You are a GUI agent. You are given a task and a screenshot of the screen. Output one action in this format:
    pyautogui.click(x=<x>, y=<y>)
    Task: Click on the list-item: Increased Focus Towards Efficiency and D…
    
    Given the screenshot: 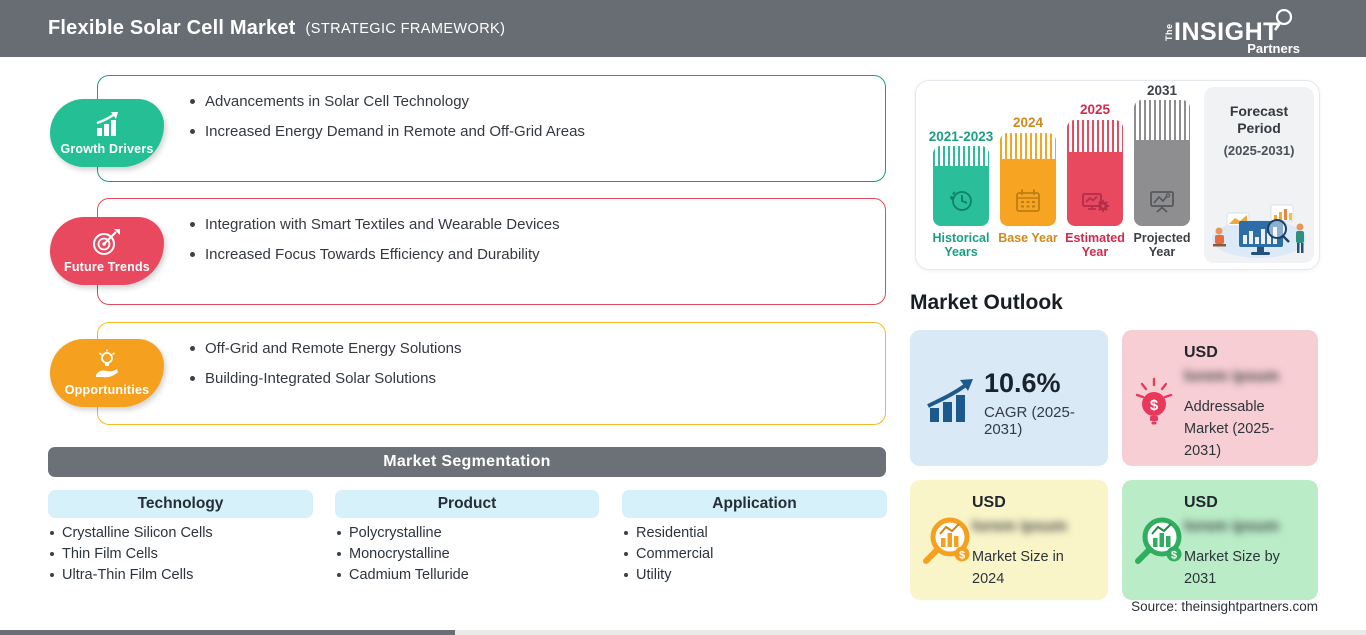 What is the action you would take?
    pyautogui.click(x=375, y=254)
    